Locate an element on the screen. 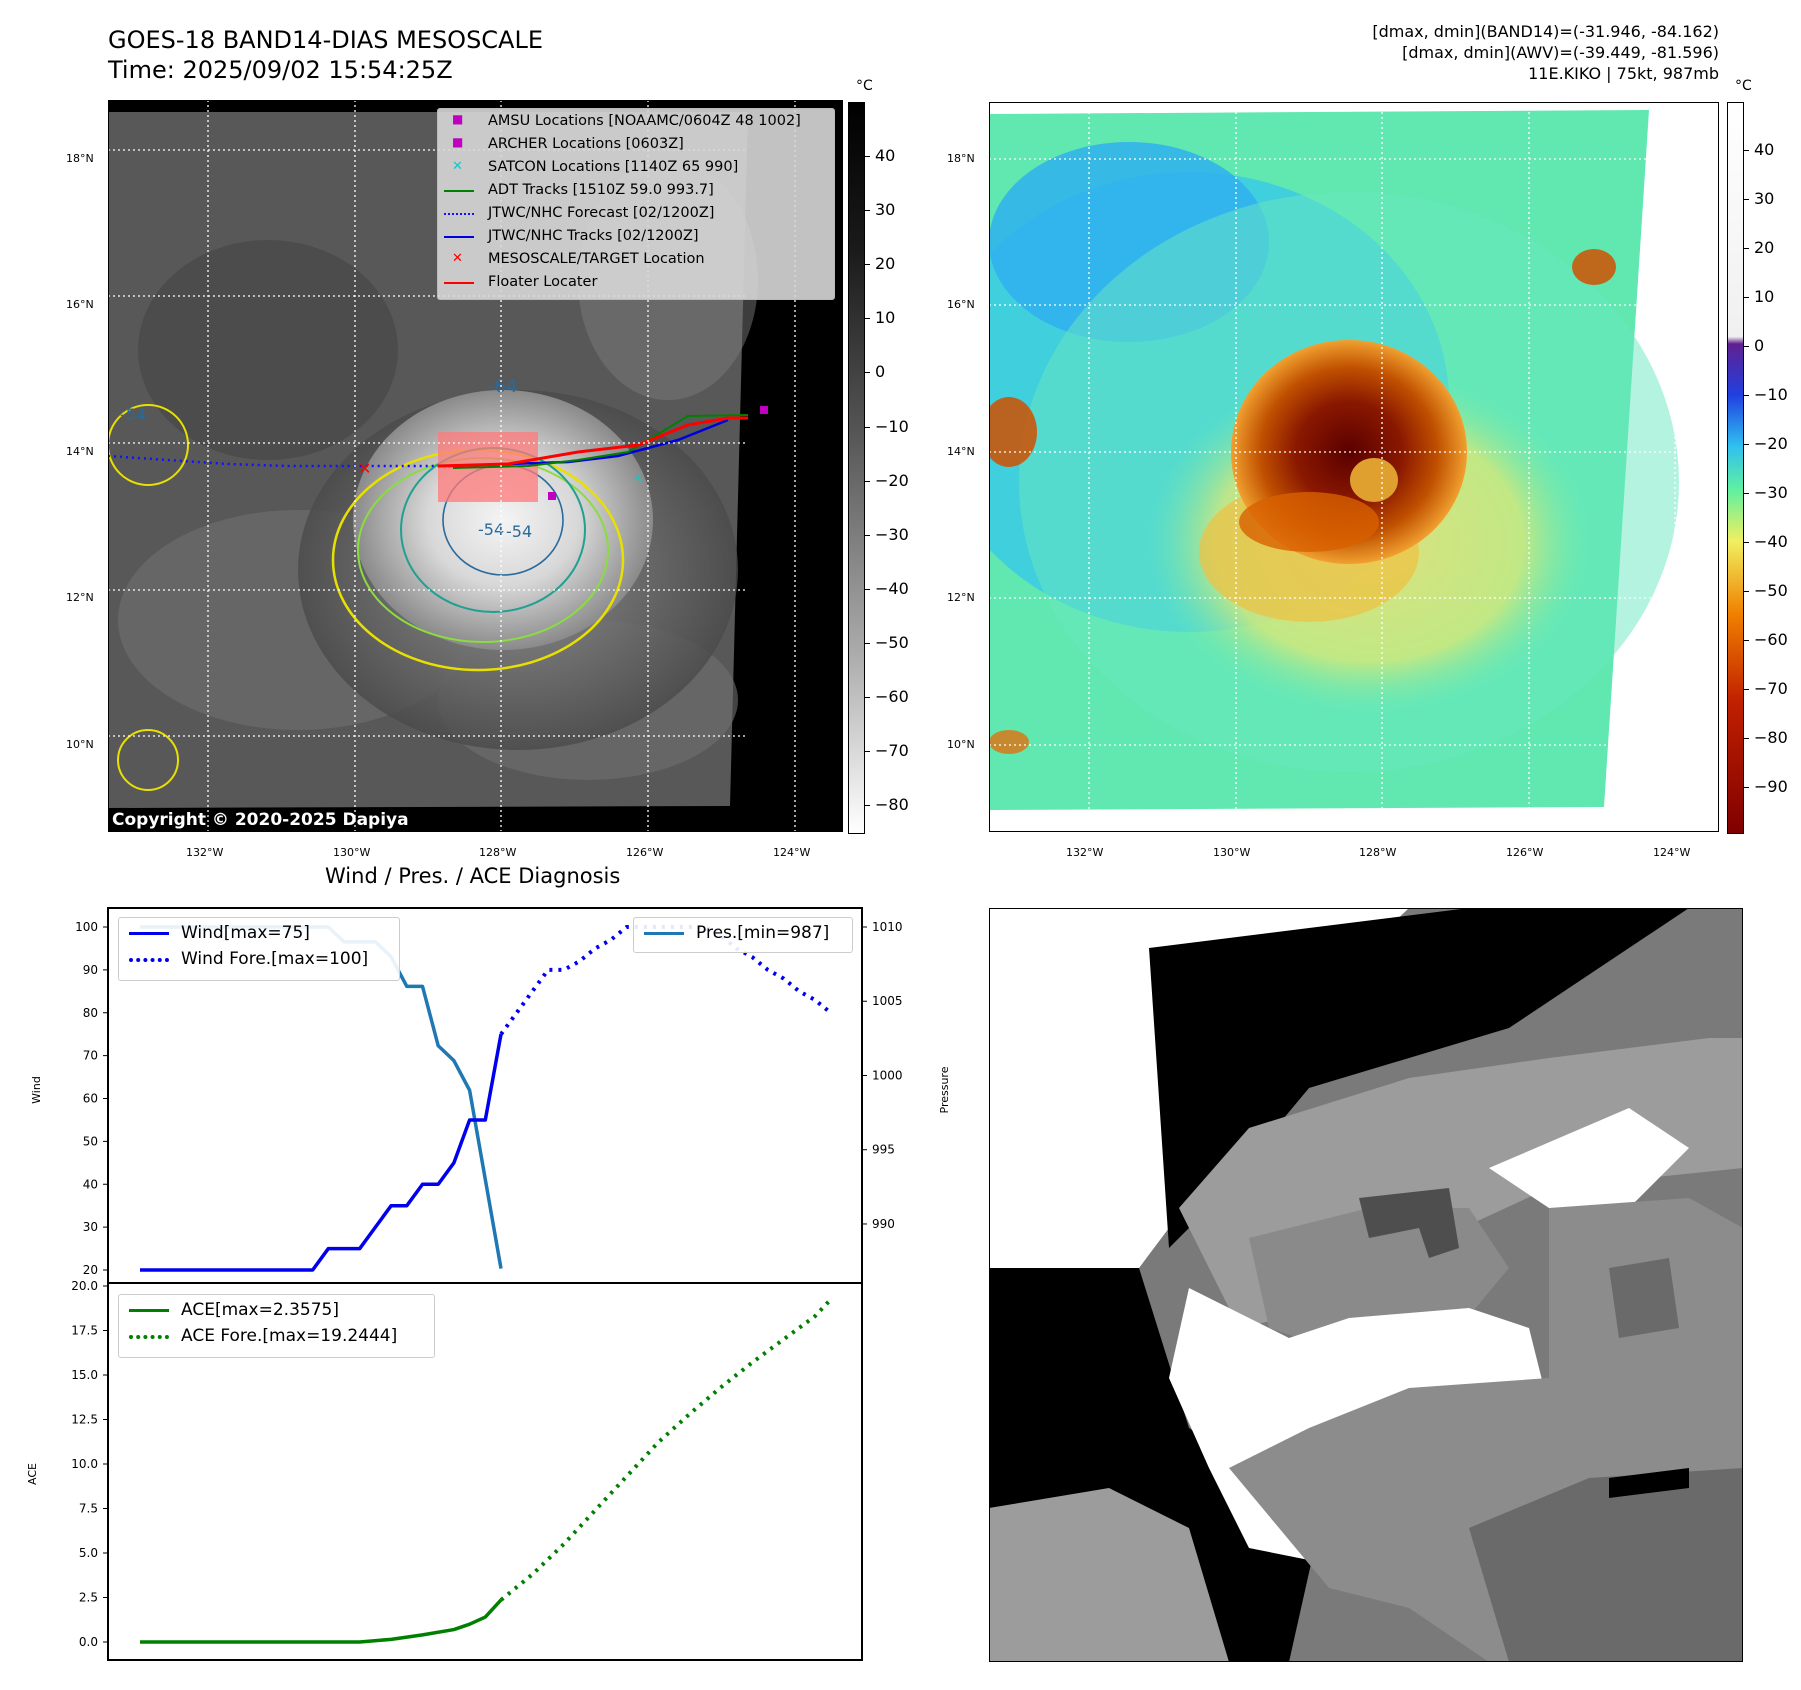 The width and height of the screenshot is (1801, 1690). amsu-legend-icon: ■ is located at coordinates (458, 119).